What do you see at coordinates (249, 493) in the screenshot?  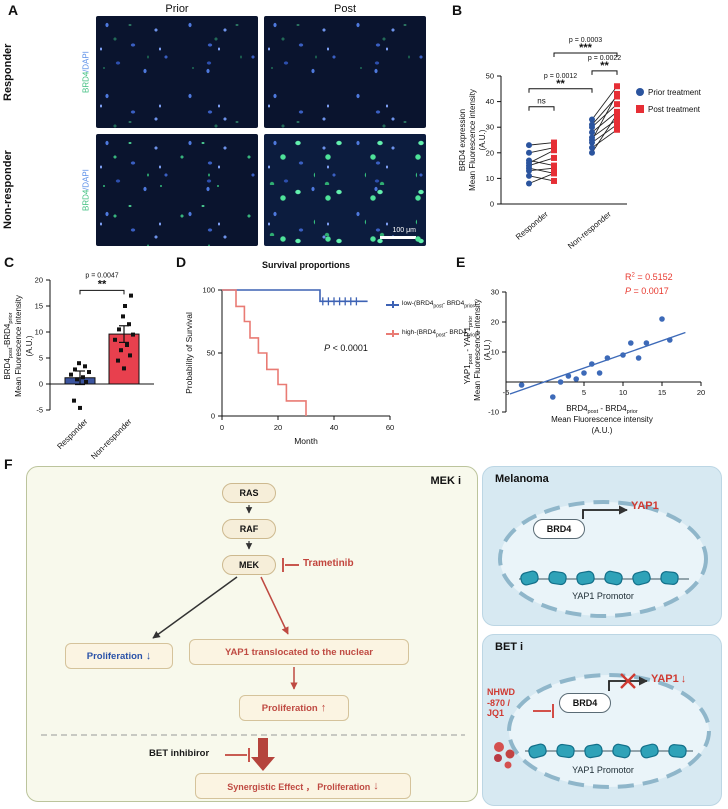 I see `node-ras: RAS` at bounding box center [249, 493].